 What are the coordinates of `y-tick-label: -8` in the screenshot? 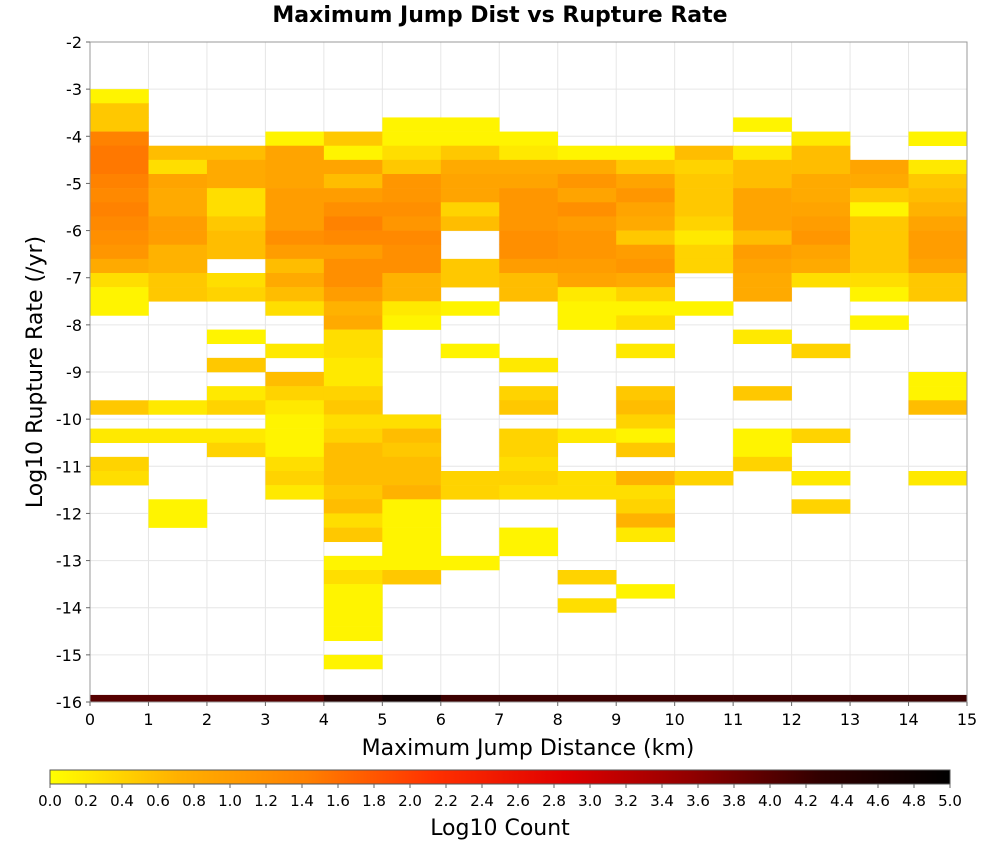 It's located at (74, 325).